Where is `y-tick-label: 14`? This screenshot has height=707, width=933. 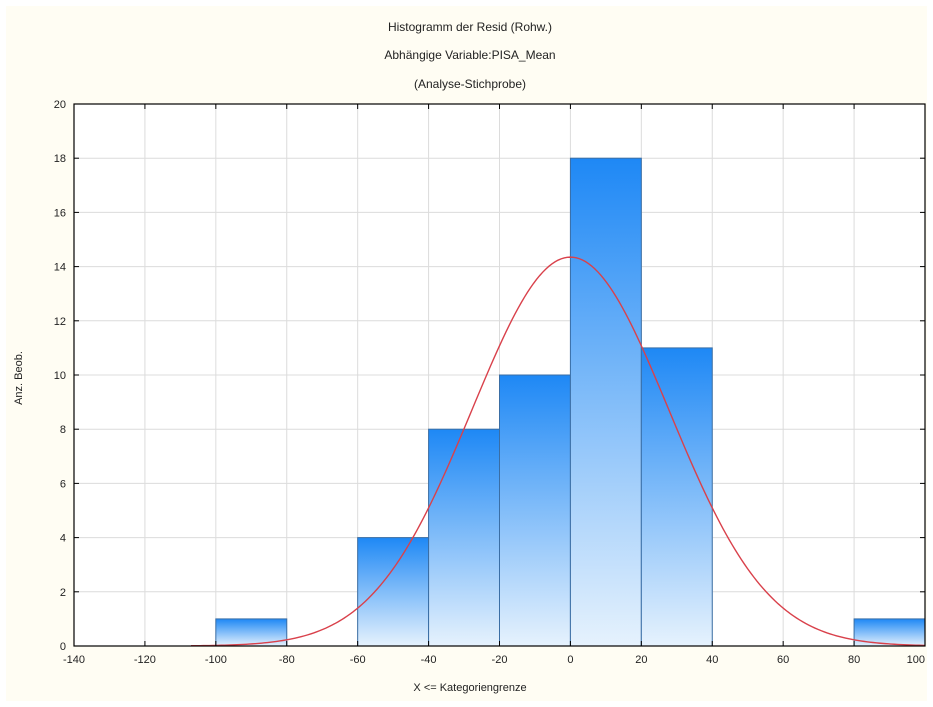 y-tick-label: 14 is located at coordinates (60, 268).